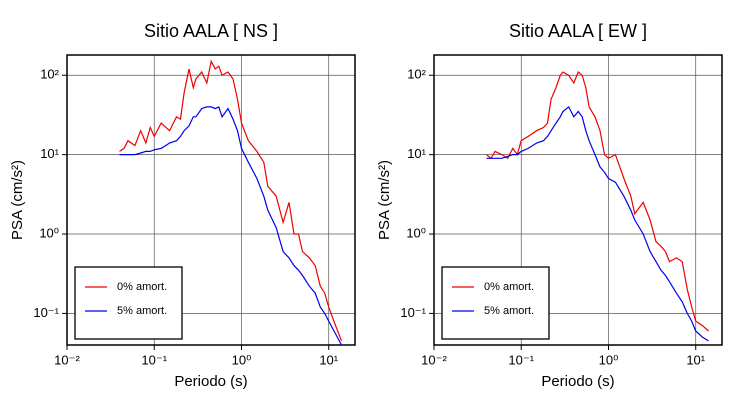  What do you see at coordinates (211, 31) in the screenshot?
I see `chart-title: Sitio AALA [ NS ]` at bounding box center [211, 31].